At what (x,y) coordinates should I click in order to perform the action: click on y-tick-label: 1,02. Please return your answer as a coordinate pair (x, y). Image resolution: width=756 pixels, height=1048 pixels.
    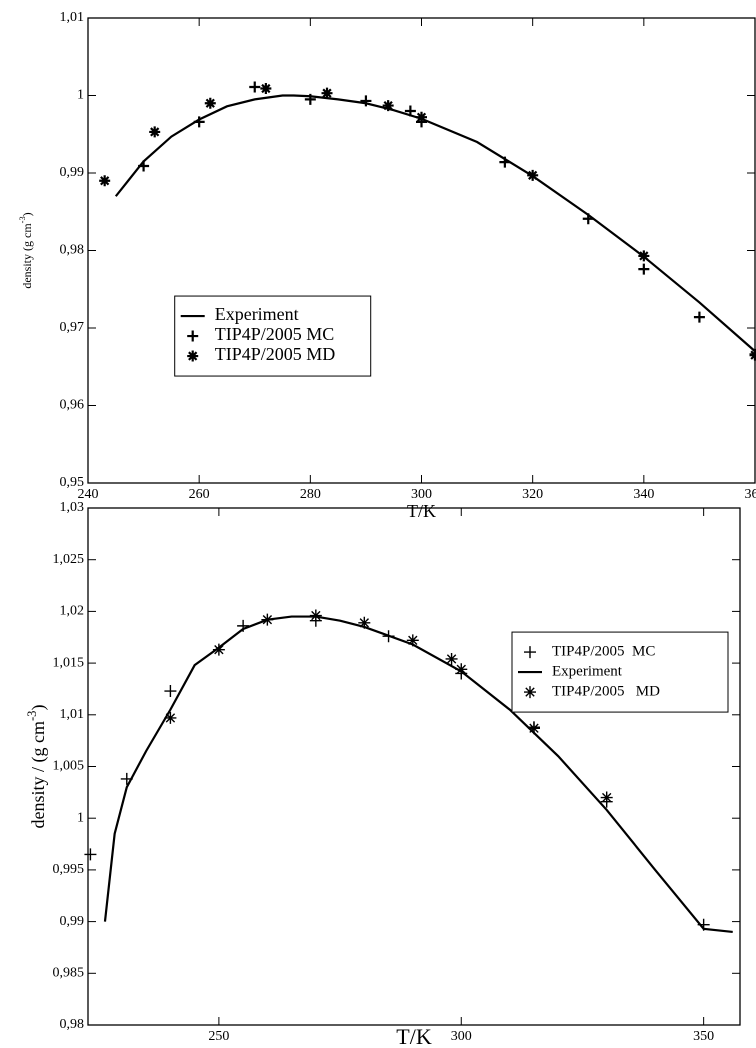
    Looking at the image, I should click on (72, 611).